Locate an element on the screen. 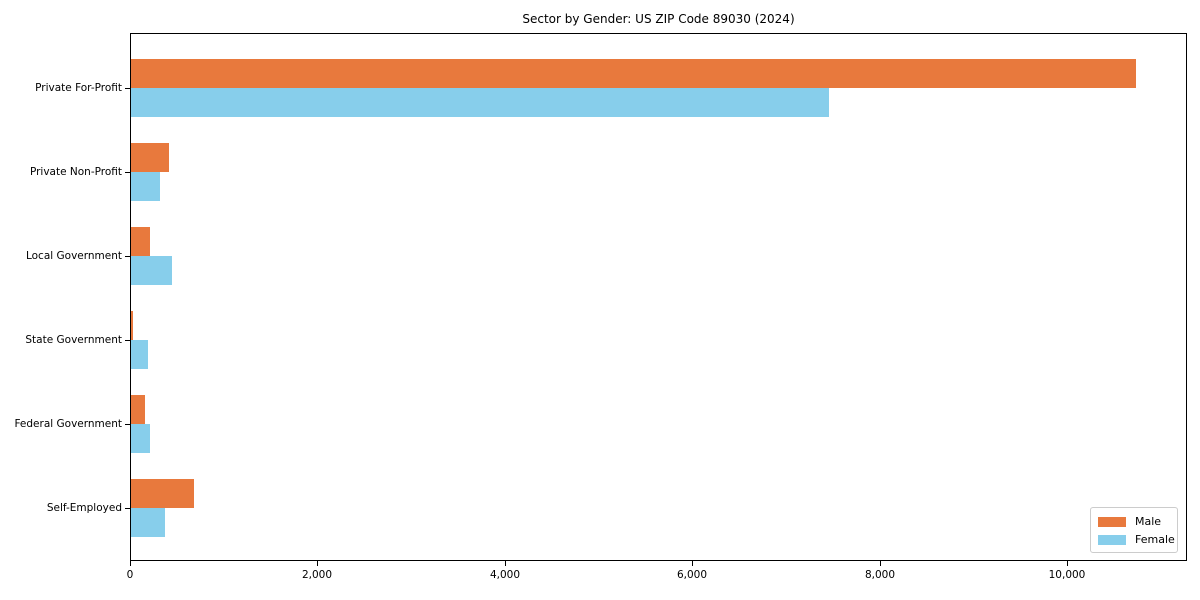  ytick-mark-private-non-profit is located at coordinates (127, 172).